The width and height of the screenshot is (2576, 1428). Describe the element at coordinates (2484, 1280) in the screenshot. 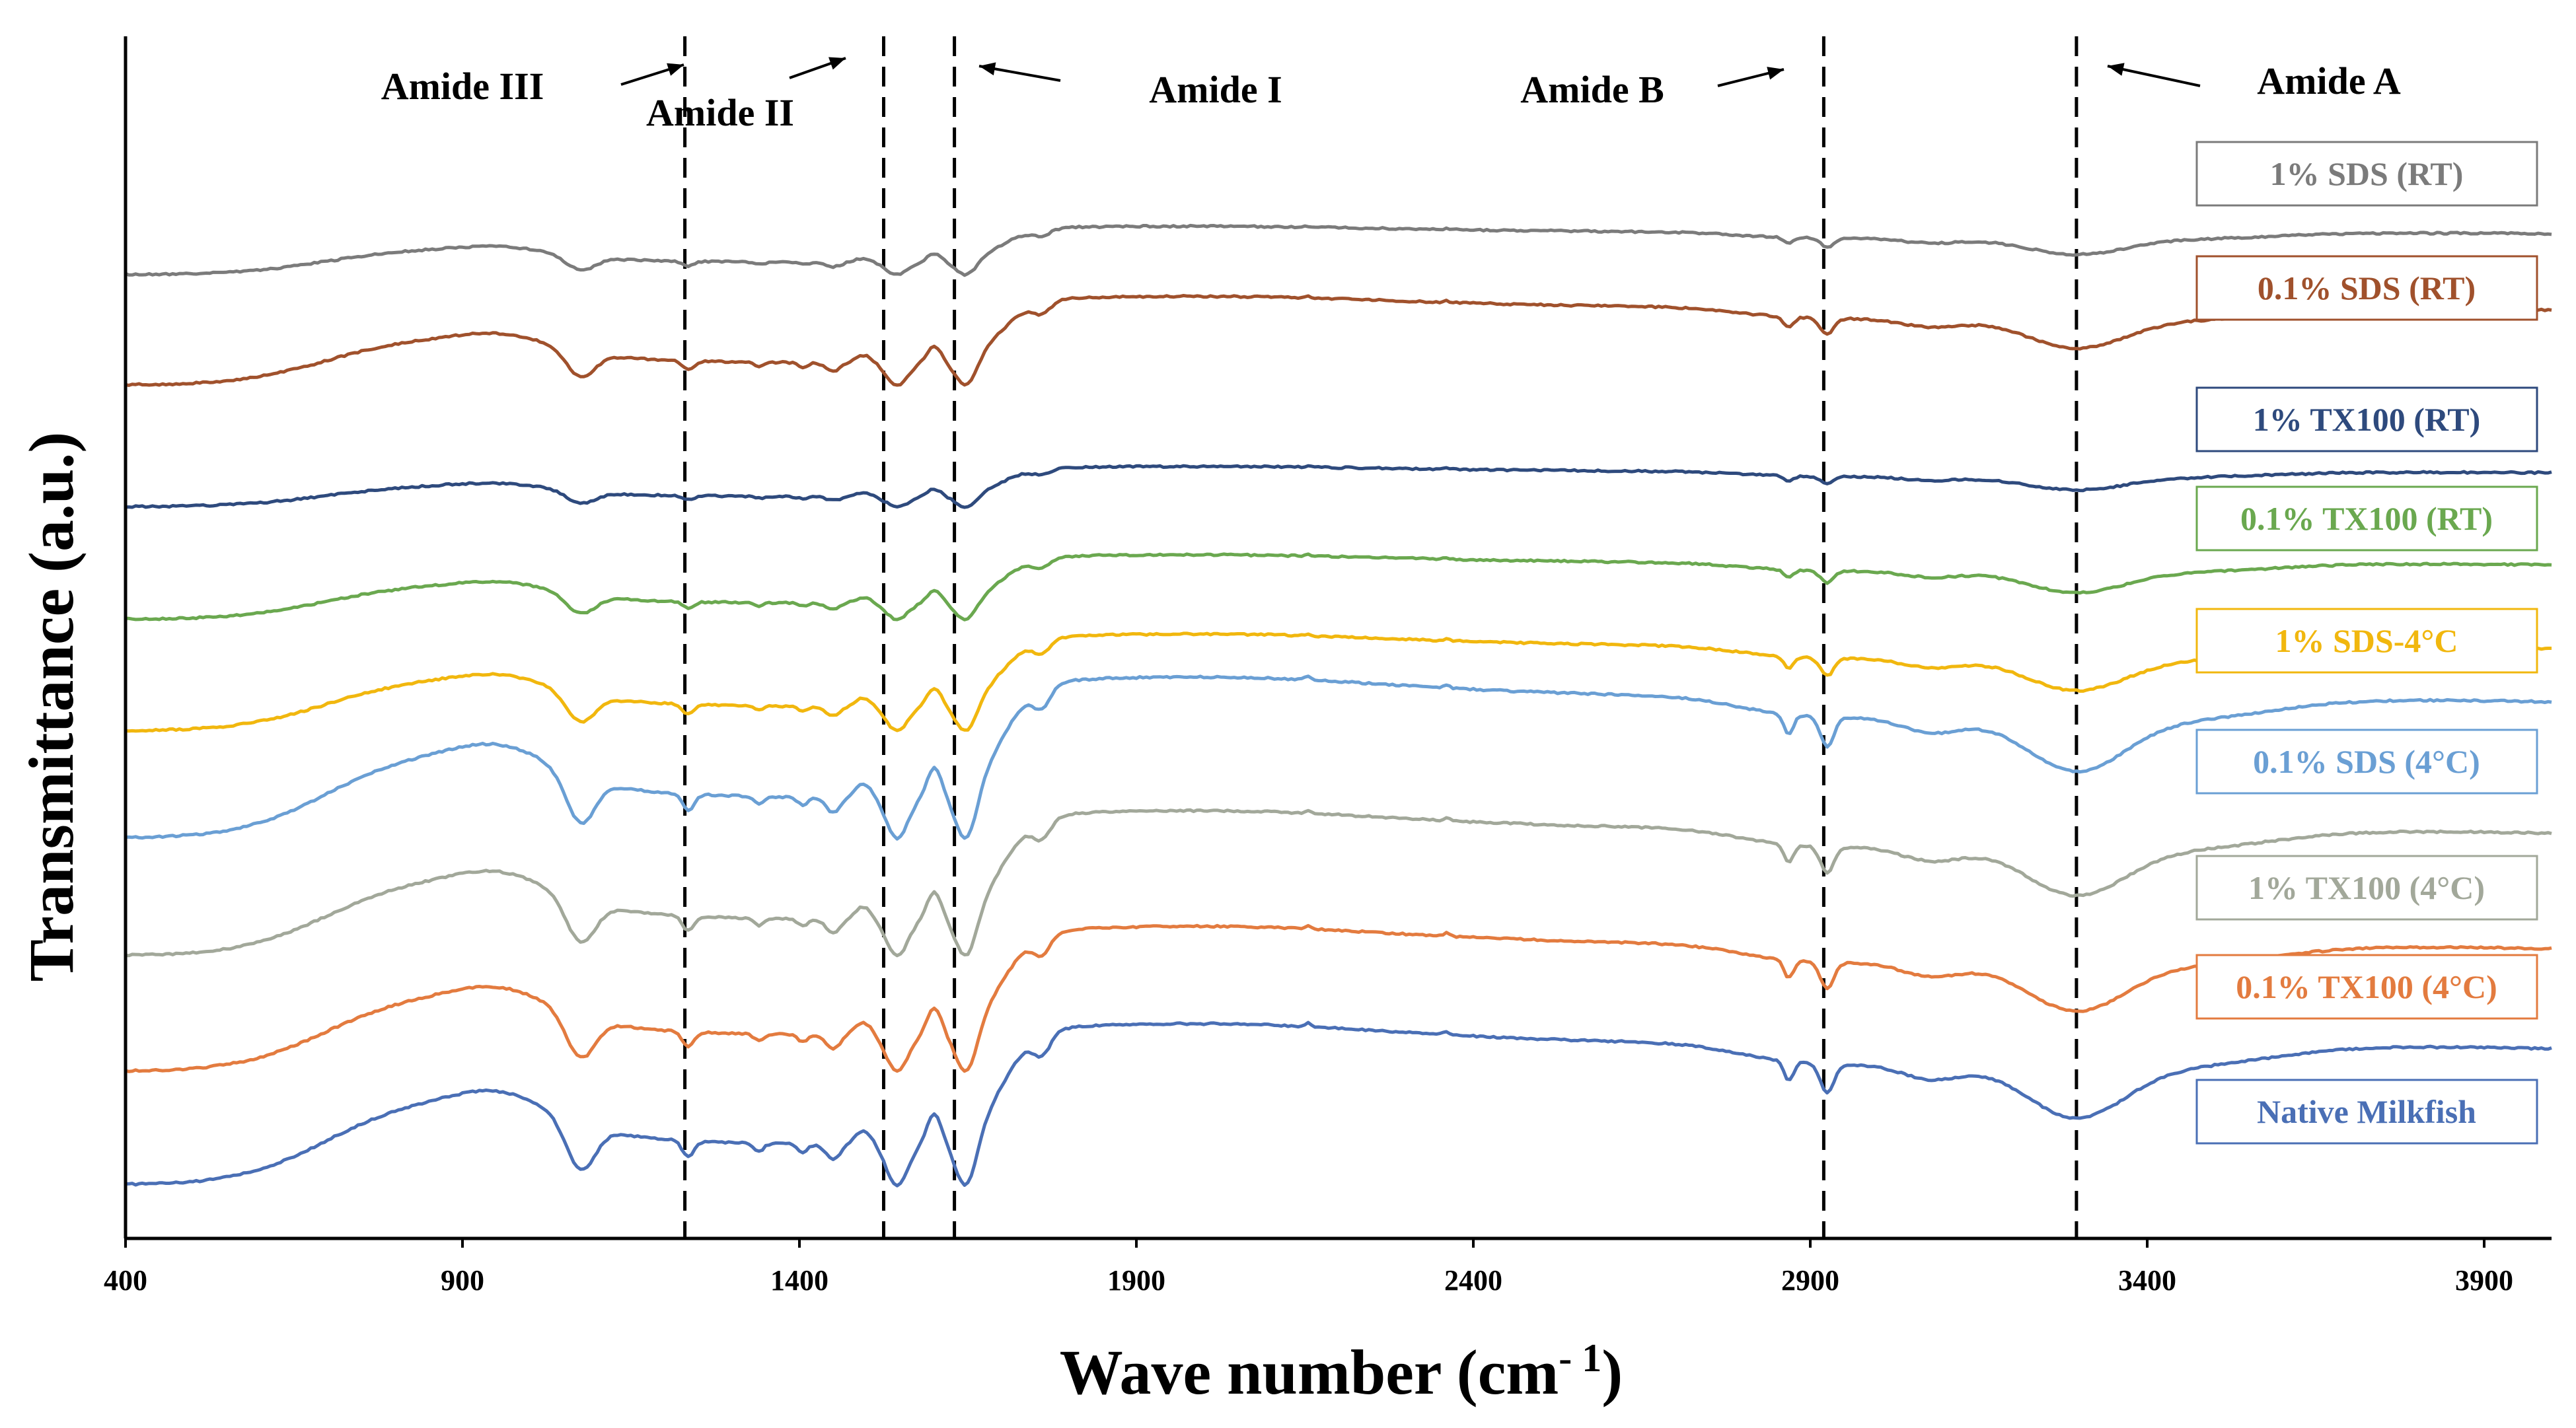

I see `x-tick-label: 3900` at that location.